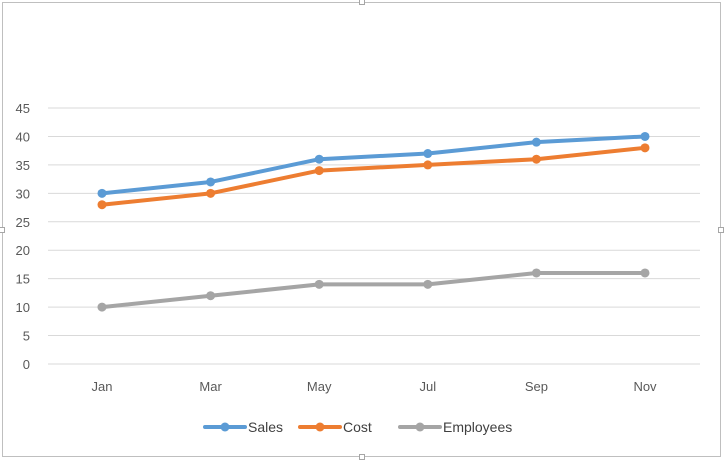 The width and height of the screenshot is (726, 462). Describe the element at coordinates (23, 136) in the screenshot. I see `y-tick-label: 40` at that location.